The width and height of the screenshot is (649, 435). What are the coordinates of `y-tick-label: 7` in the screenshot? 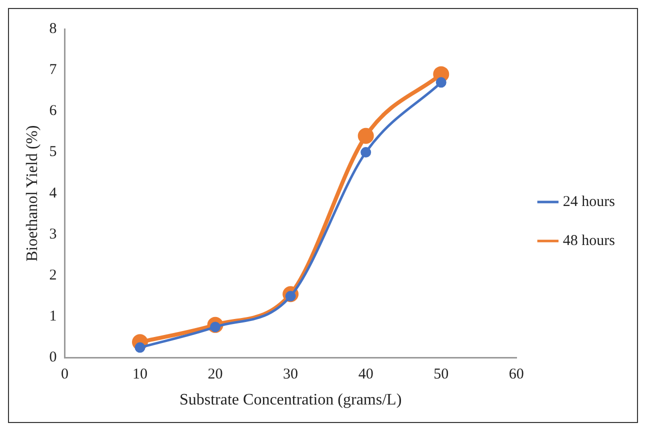 It's located at (53, 70).